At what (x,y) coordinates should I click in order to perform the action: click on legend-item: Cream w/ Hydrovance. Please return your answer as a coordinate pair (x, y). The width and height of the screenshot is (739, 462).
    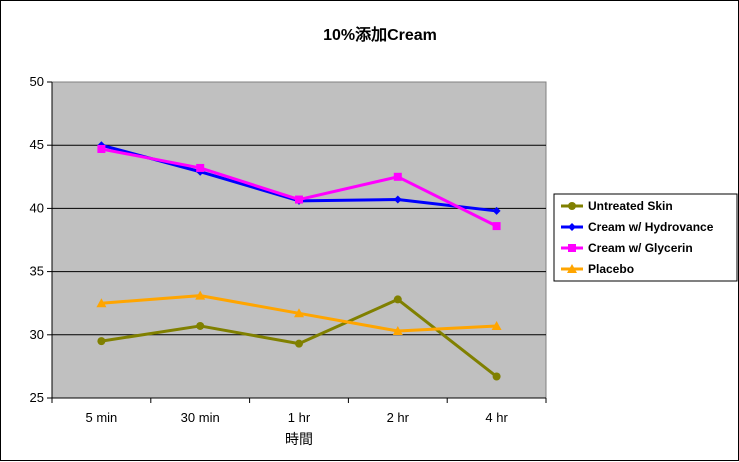
    Looking at the image, I should click on (637, 227).